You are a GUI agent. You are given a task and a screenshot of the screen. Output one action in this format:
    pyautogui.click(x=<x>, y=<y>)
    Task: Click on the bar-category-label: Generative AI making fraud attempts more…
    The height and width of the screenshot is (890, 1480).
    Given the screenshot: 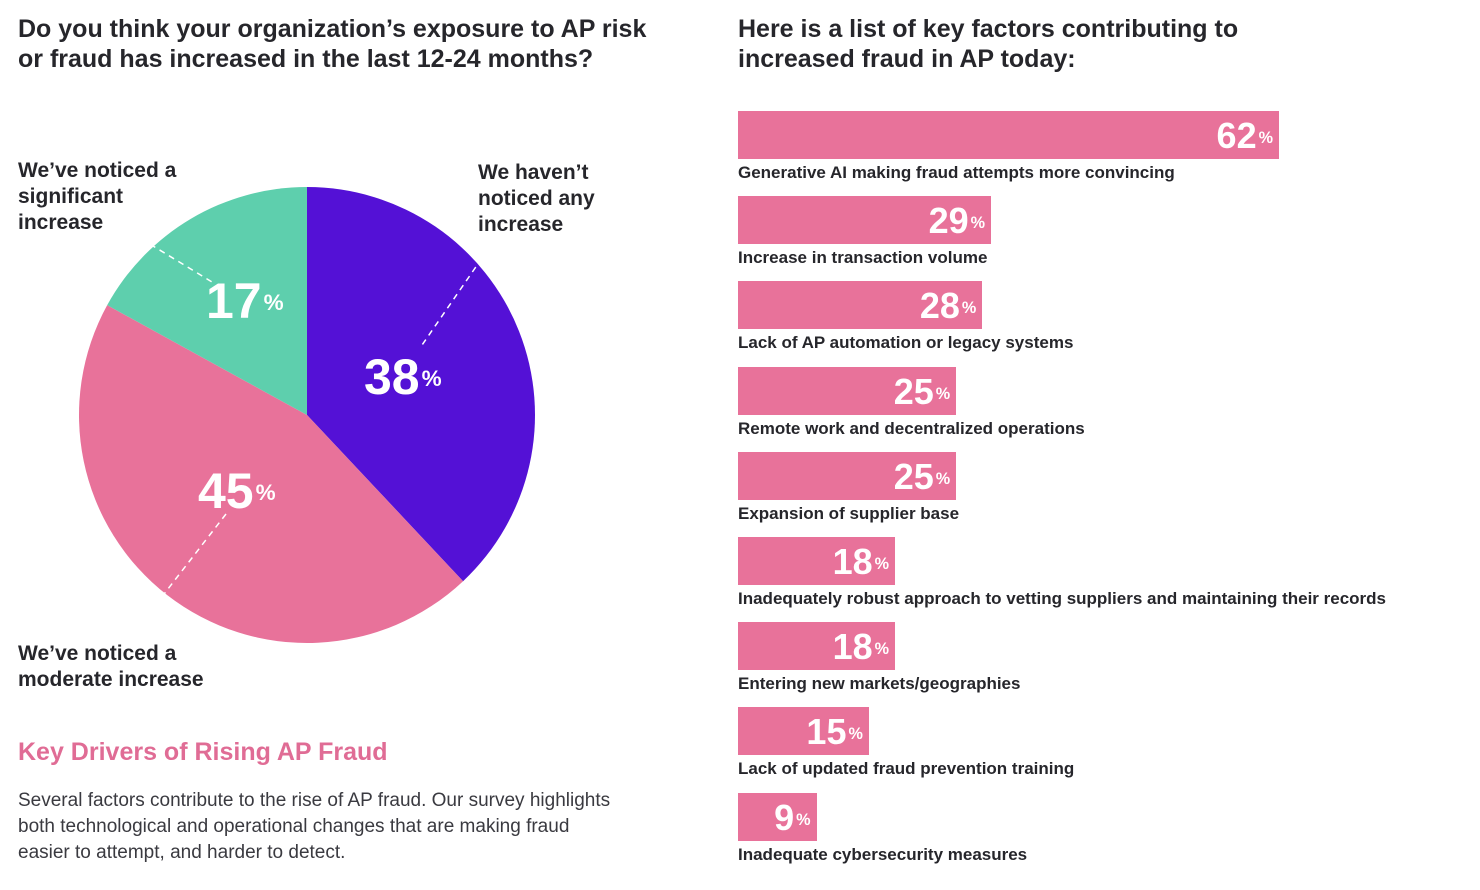 What is the action you would take?
    pyautogui.click(x=956, y=172)
    